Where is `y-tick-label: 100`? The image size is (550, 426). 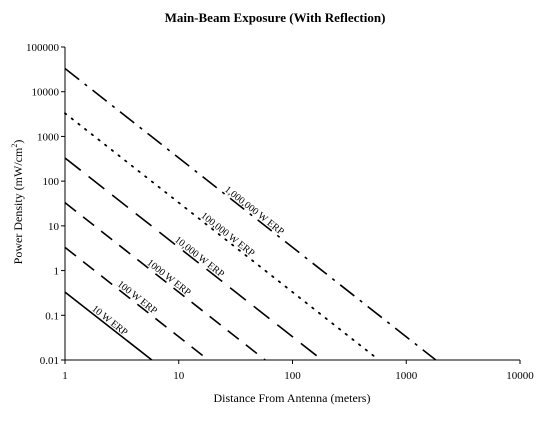
y-tick-label: 100 is located at coordinates (51, 182).